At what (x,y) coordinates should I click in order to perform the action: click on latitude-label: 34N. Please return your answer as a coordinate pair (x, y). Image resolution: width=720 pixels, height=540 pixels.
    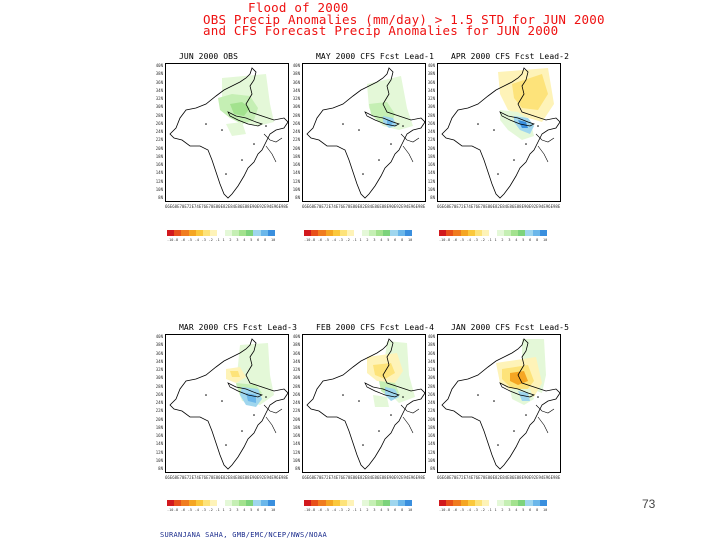
    Looking at the image, I should click on (159, 361).